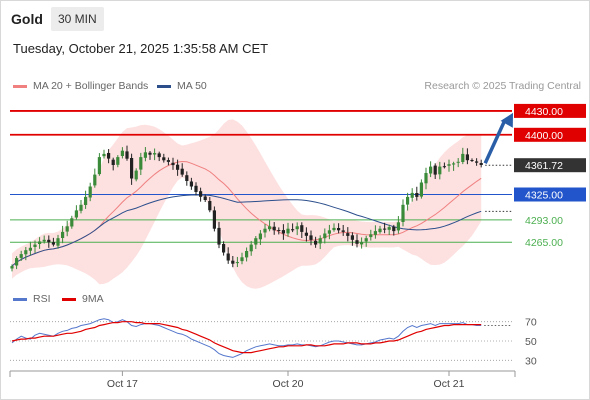  Describe the element at coordinates (246, 230) in the screenshot. I see `ma50-line` at that location.